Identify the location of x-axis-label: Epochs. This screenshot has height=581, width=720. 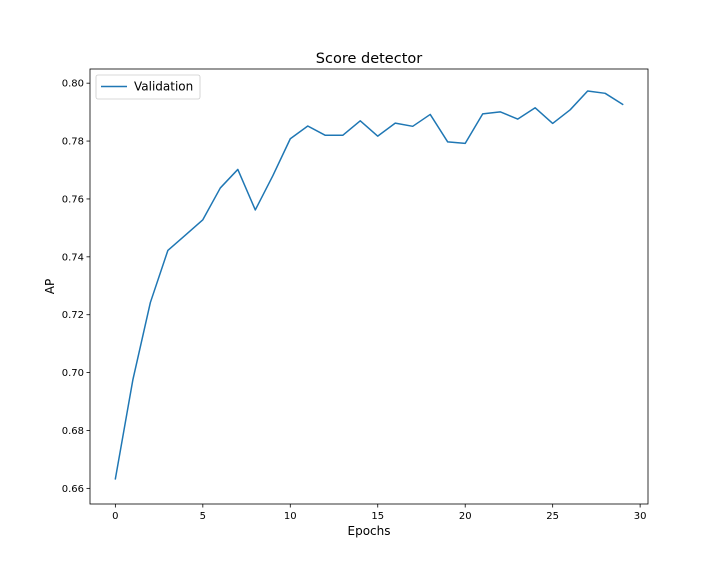
(369, 531).